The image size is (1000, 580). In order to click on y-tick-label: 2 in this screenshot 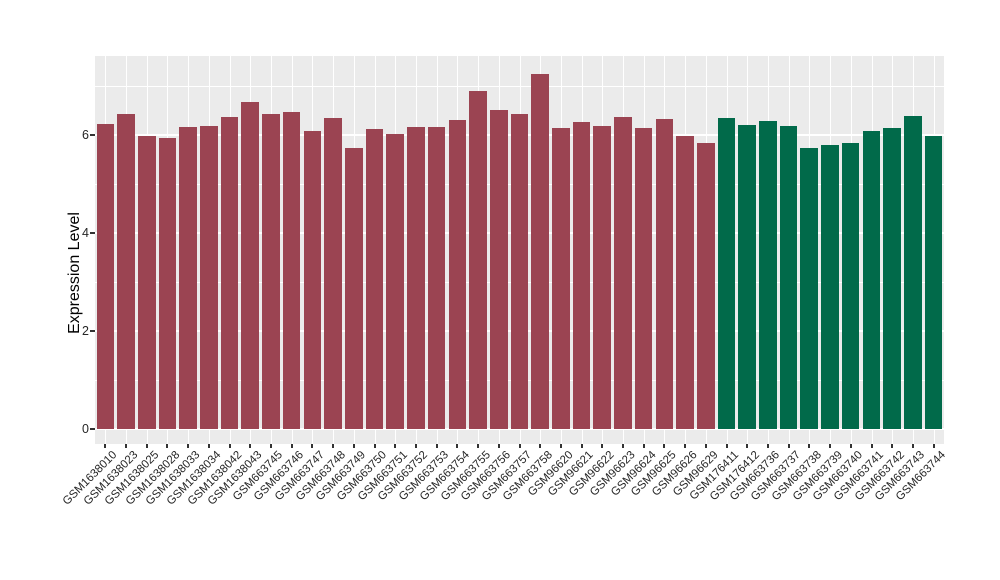, I will do `click(85, 331)`.